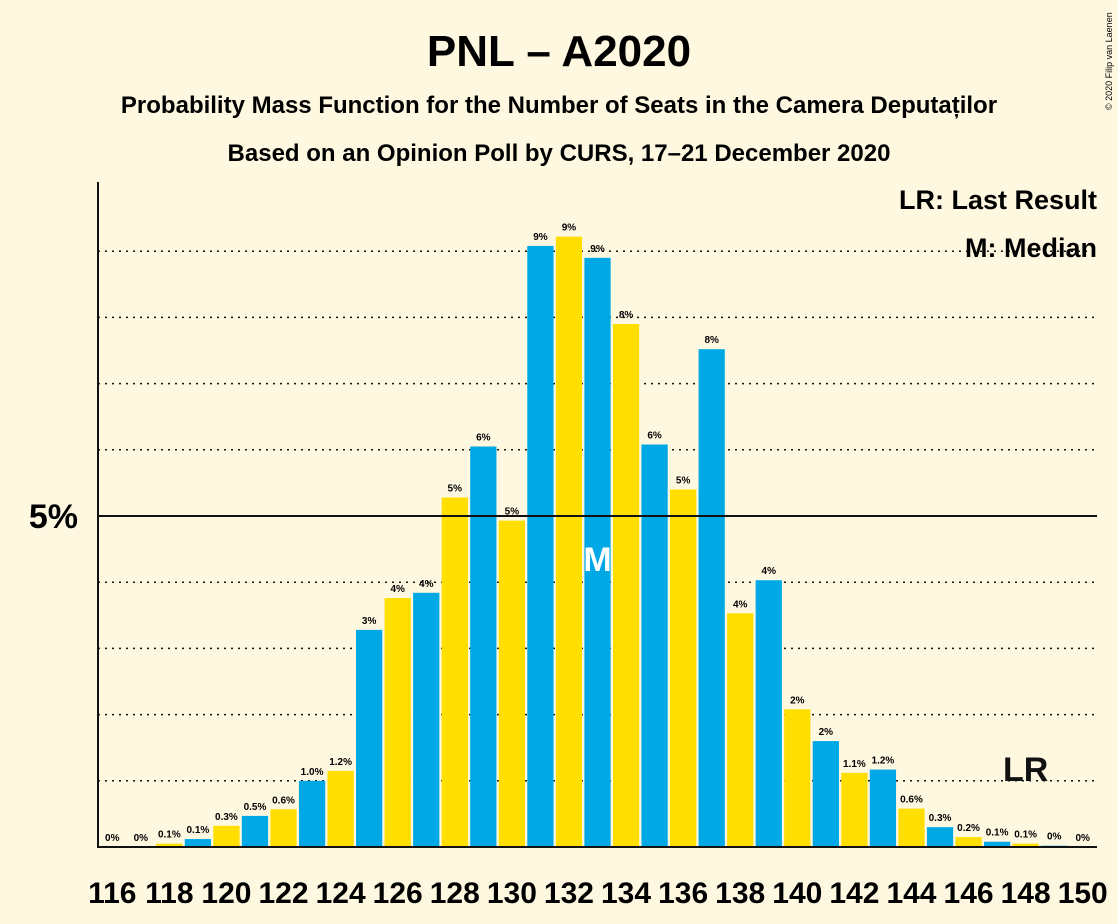  What do you see at coordinates (626, 893) in the screenshot?
I see `x-tick-134: 134` at bounding box center [626, 893].